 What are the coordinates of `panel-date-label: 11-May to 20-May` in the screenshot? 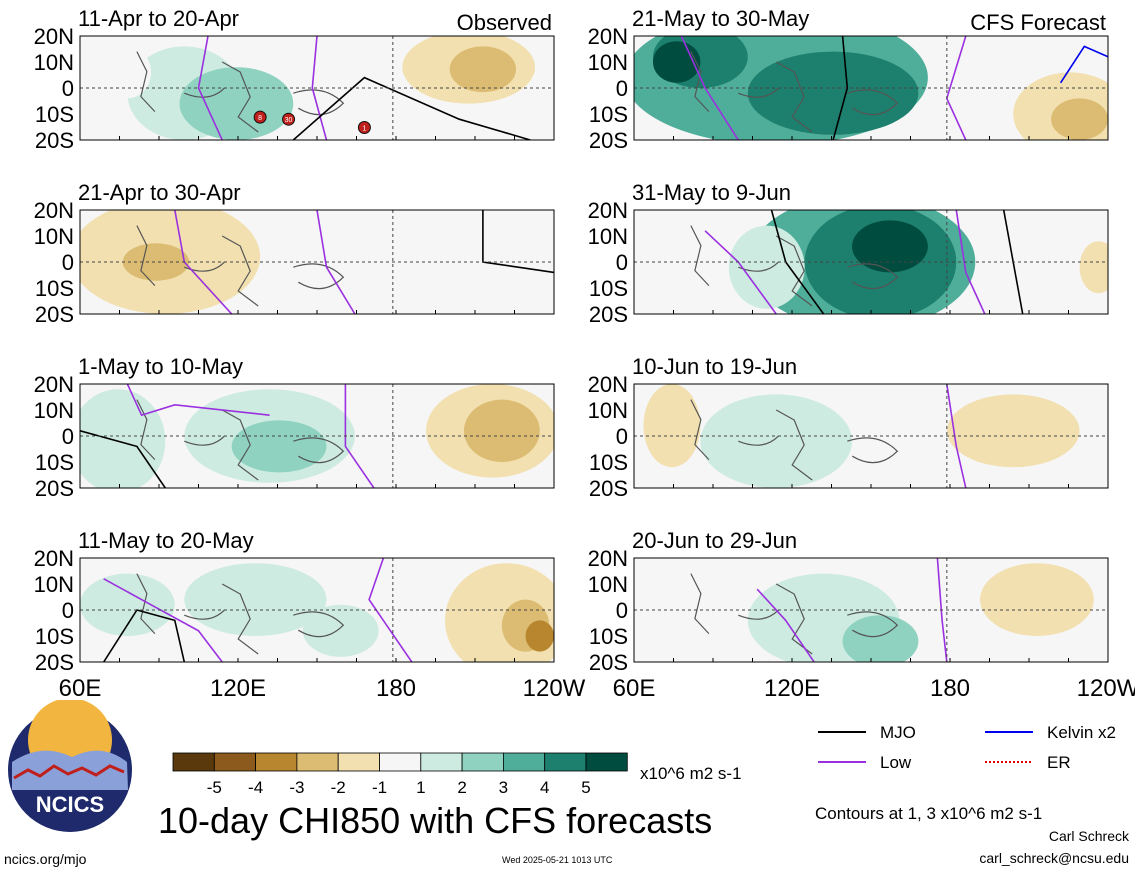 It's located at (166, 540).